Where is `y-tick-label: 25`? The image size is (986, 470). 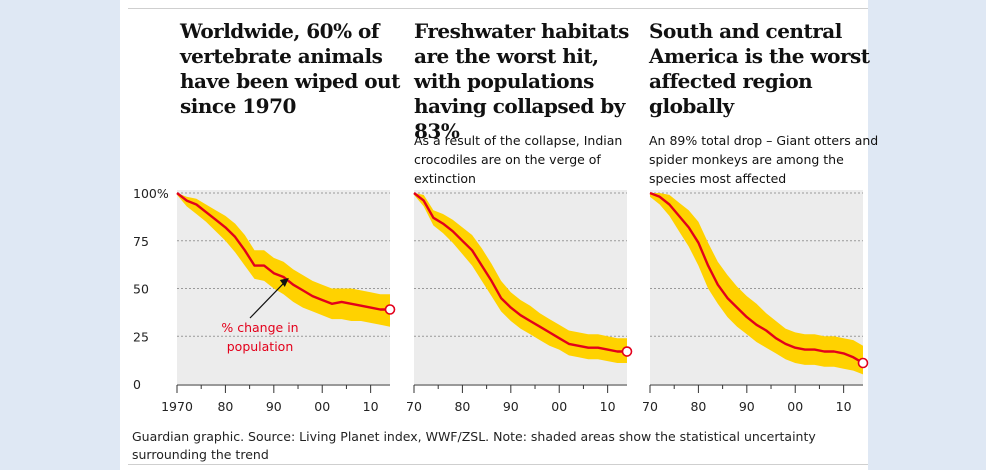 y-tick-label: 25 is located at coordinates (141, 336).